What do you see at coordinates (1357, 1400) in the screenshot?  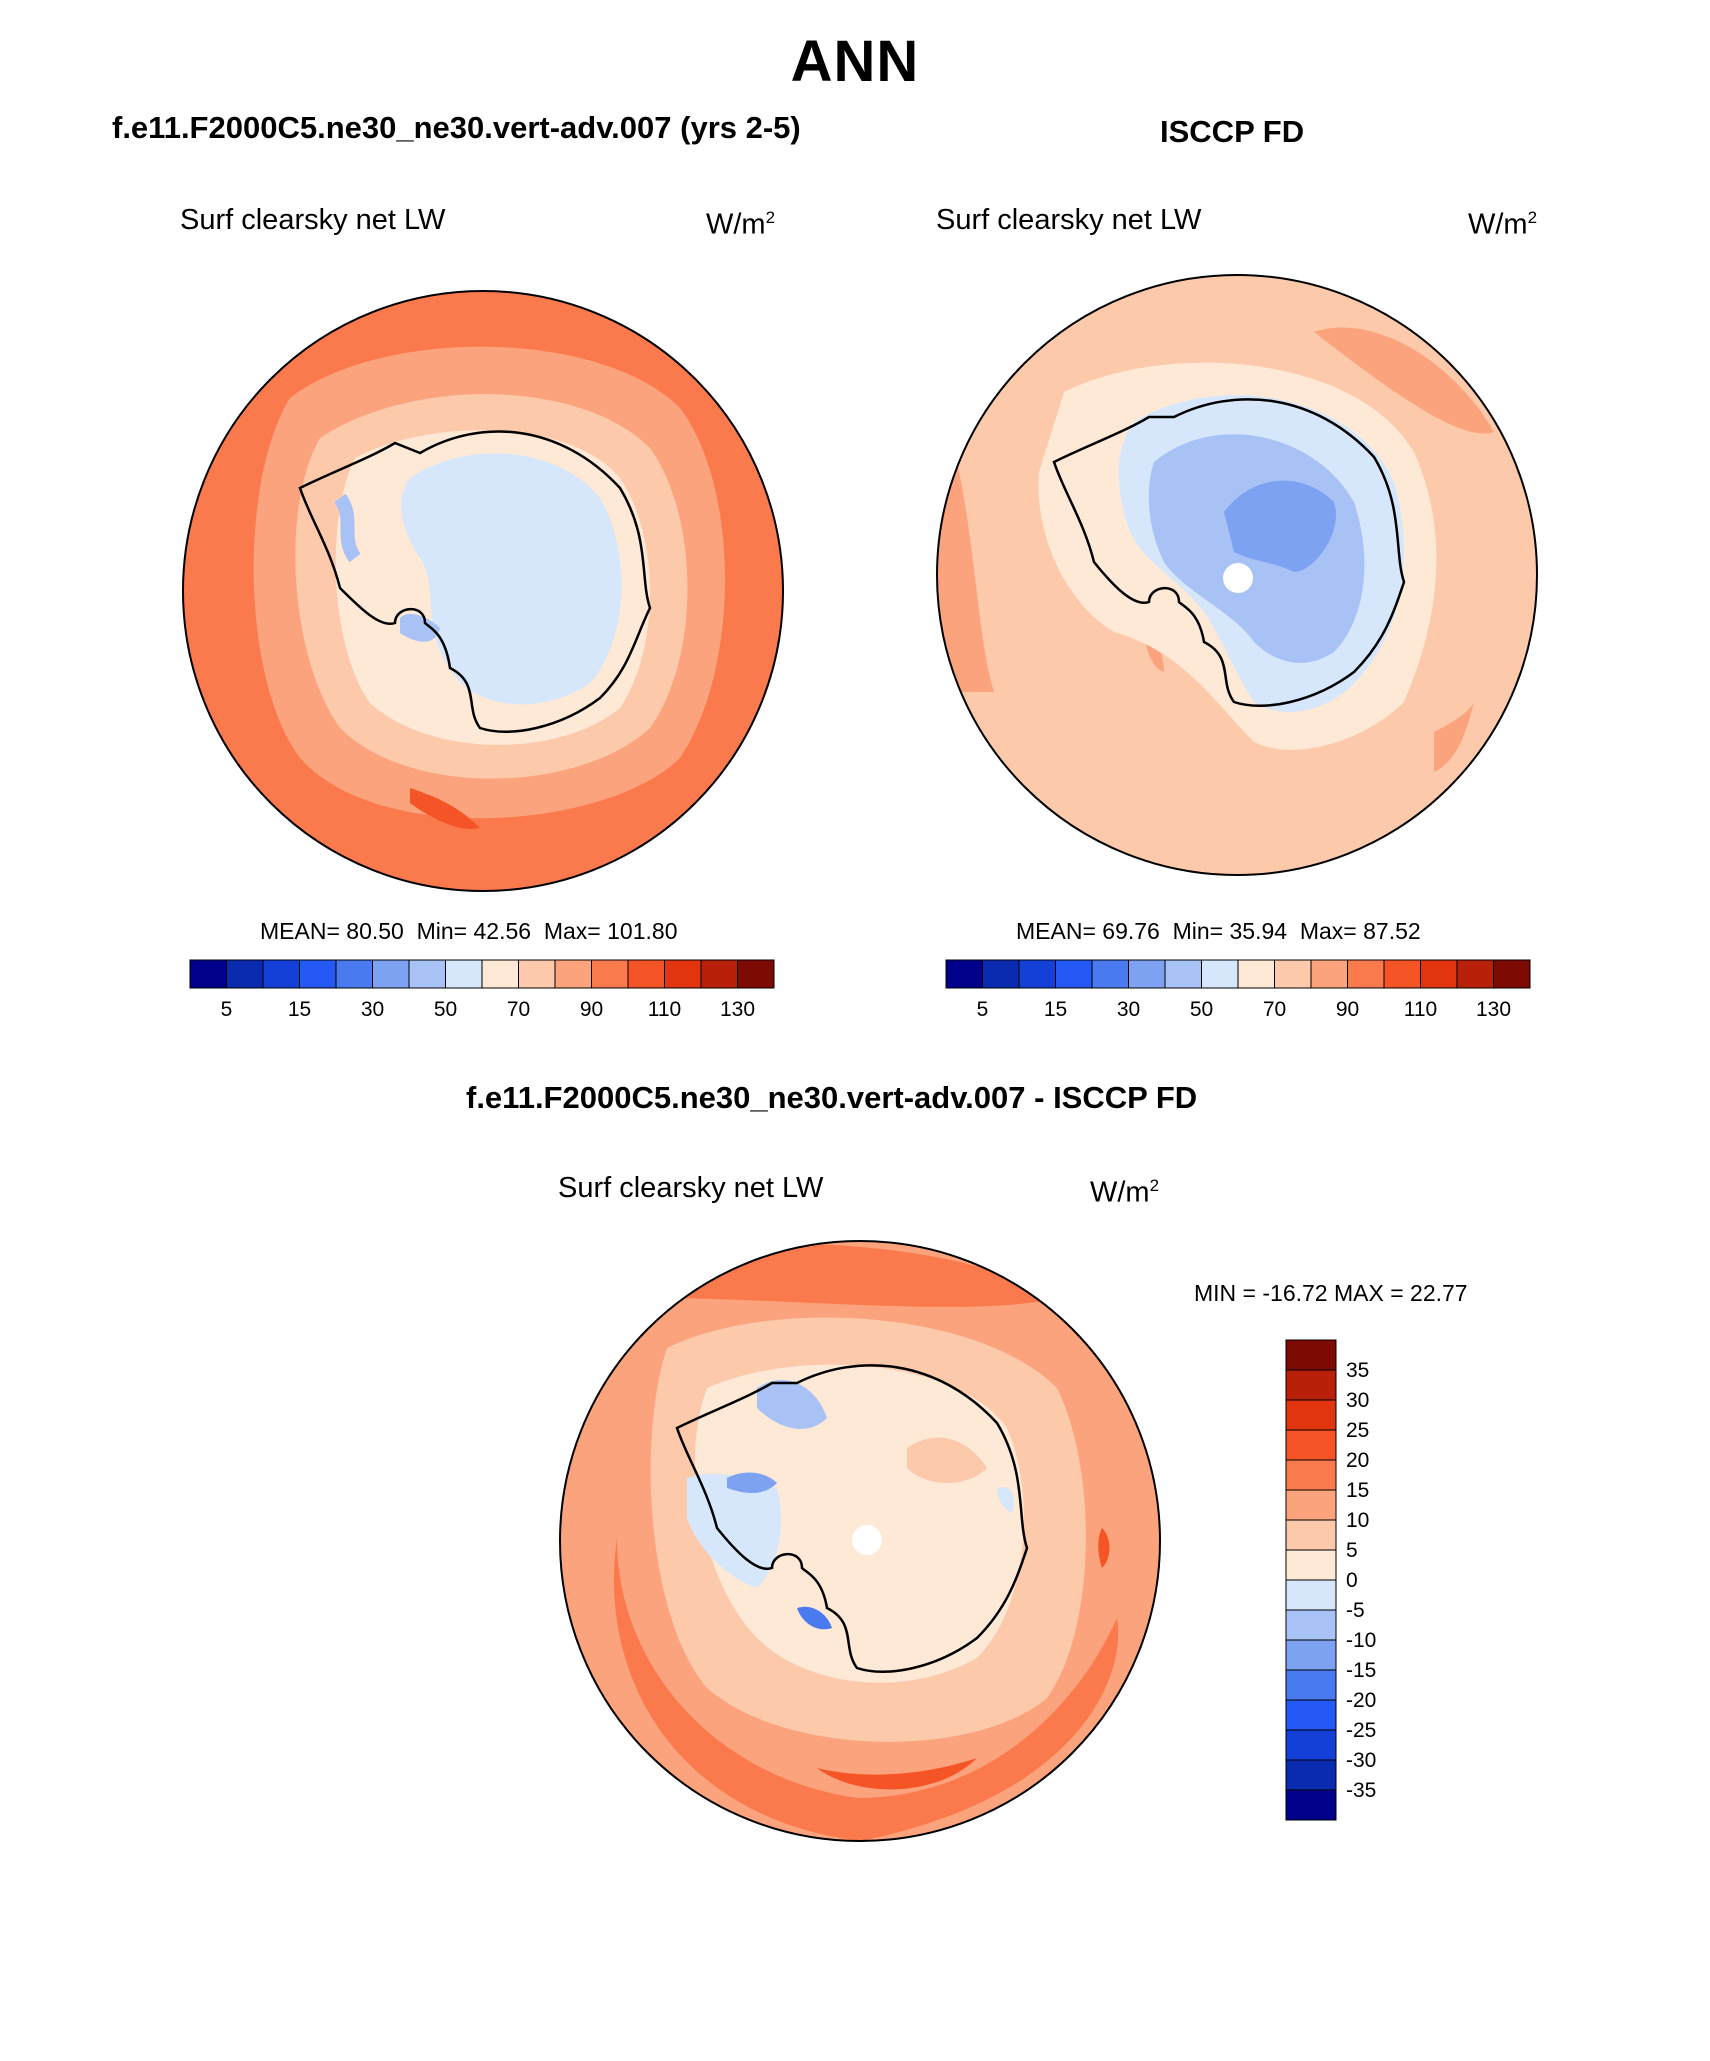 I see `diff-colorbar-tick-label: 30` at bounding box center [1357, 1400].